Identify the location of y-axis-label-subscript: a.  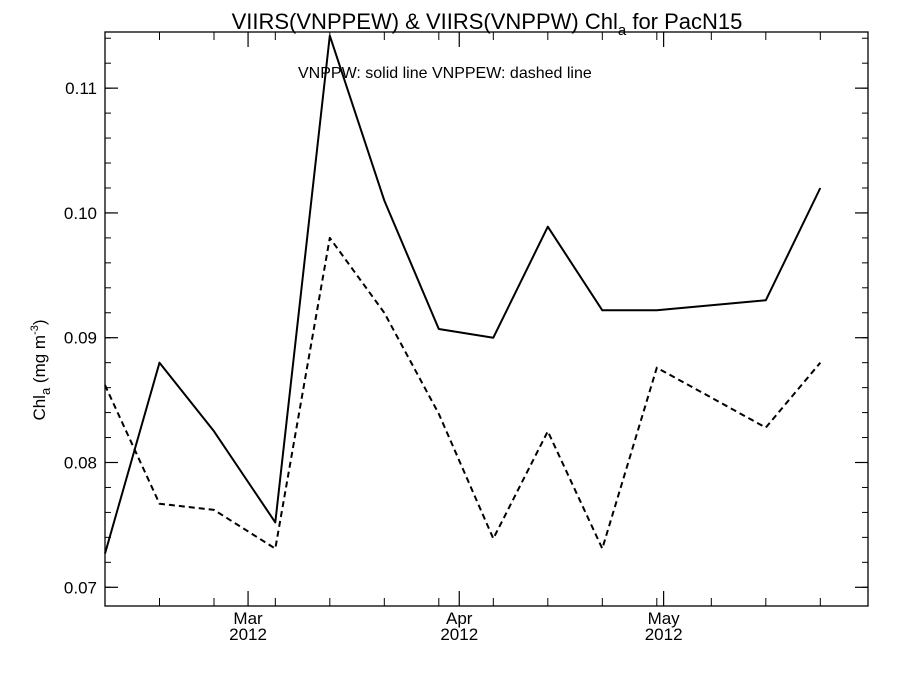
(45, 391).